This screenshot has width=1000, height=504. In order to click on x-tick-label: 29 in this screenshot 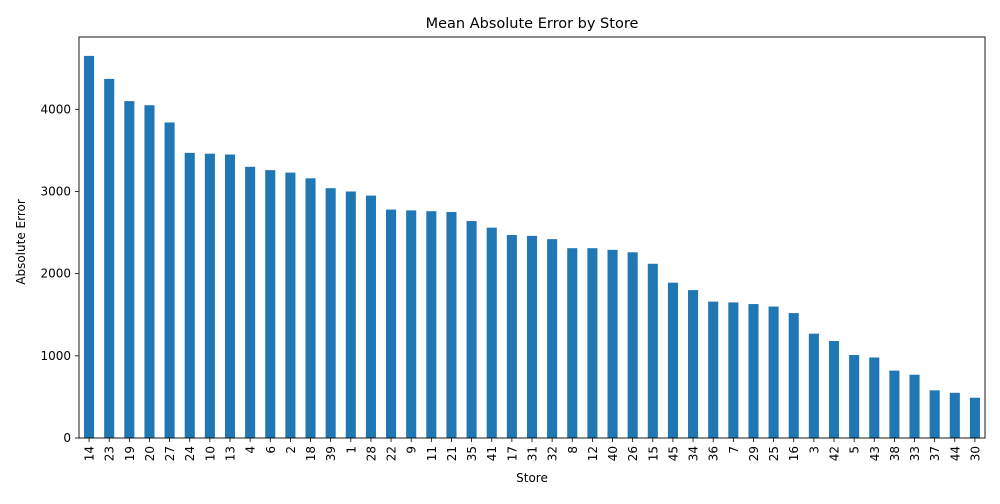, I will do `click(754, 453)`.